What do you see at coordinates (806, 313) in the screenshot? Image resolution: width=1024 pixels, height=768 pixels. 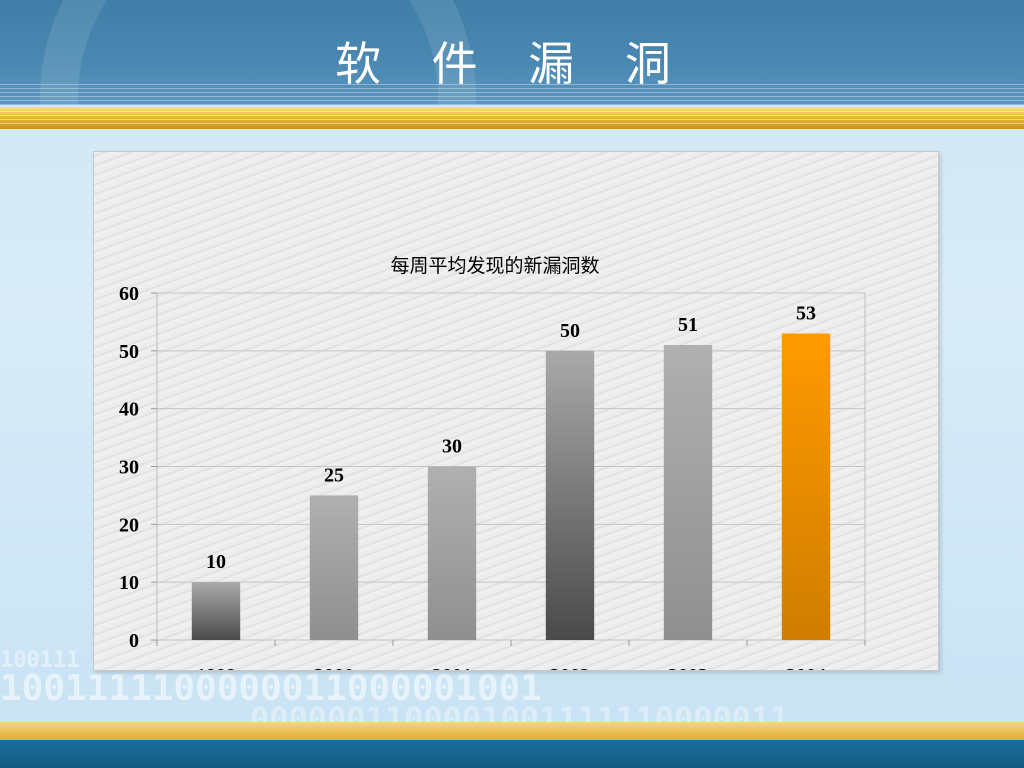 I see `data-label: 53` at bounding box center [806, 313].